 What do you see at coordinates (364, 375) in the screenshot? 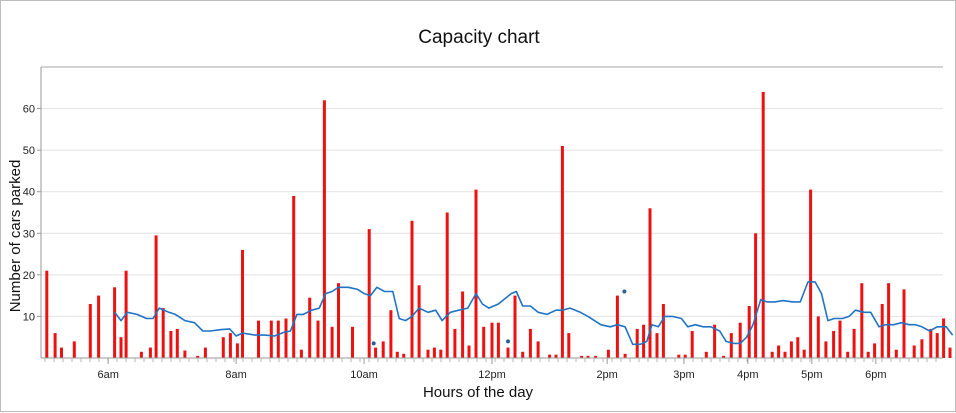
I see `x-tick-label: 10am` at bounding box center [364, 375].